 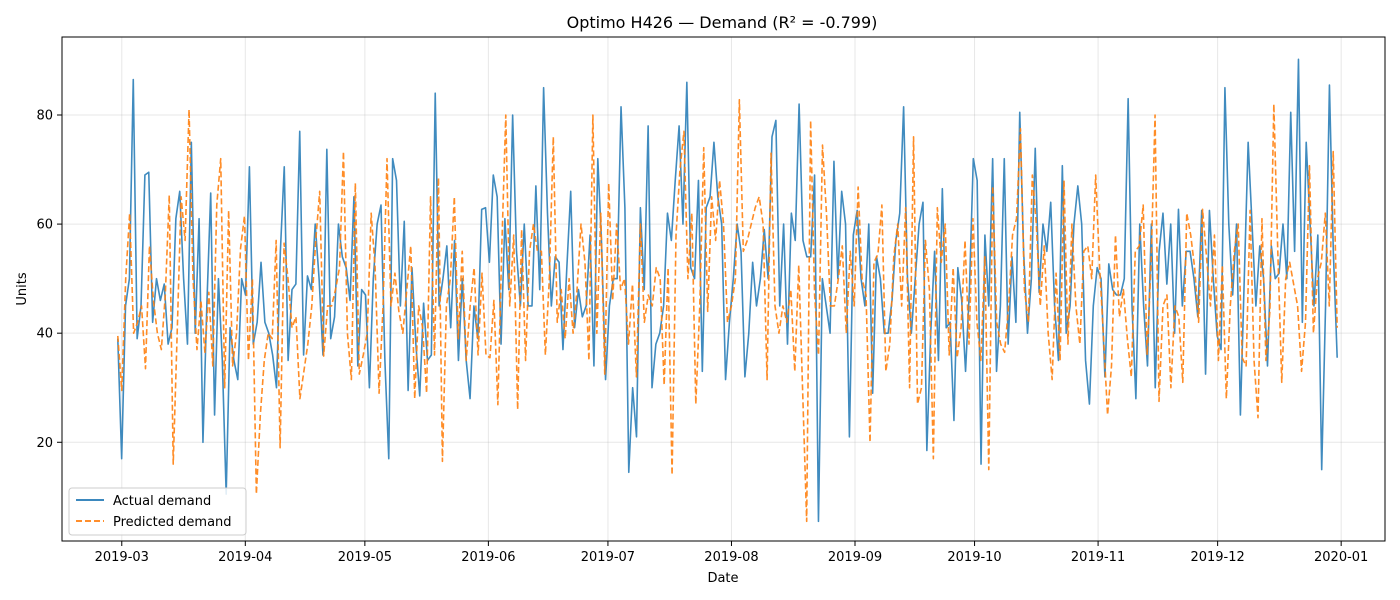 I want to click on y-axis-label: Units, so click(x=22, y=288).